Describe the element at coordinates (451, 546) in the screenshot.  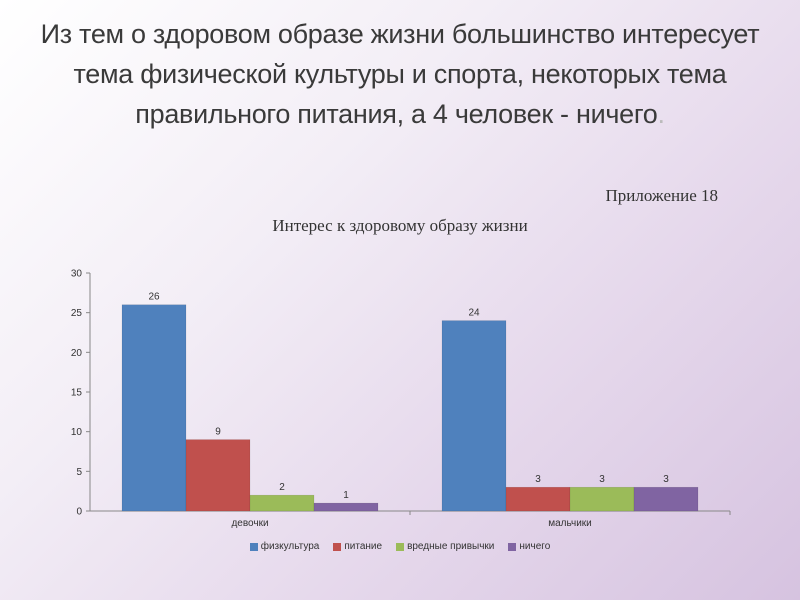
I see `legend-label: вредные привычки` at that location.